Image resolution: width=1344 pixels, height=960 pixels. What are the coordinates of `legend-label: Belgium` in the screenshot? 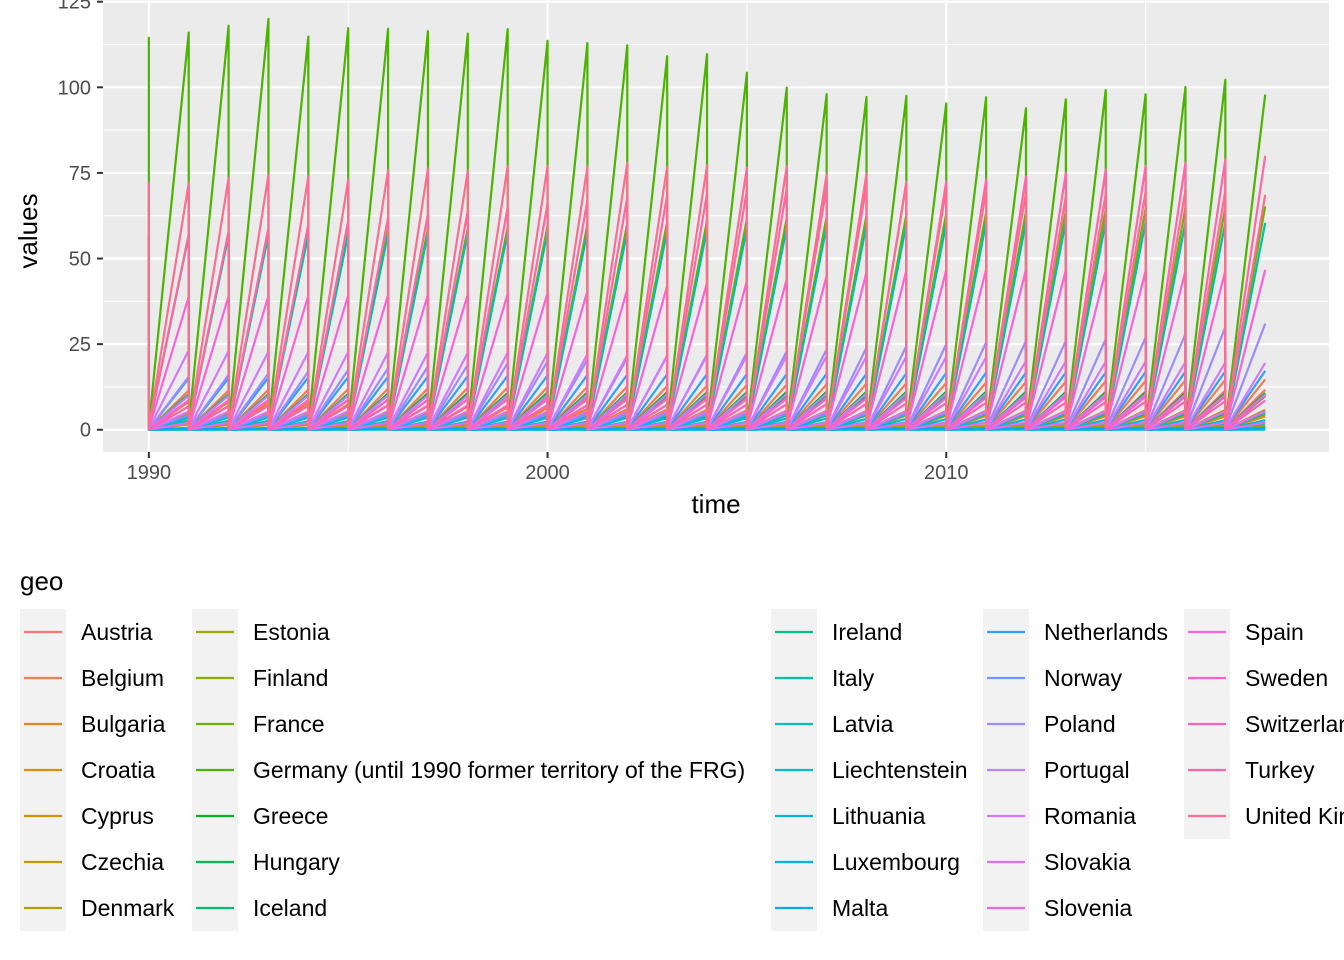 It's located at (122, 678).